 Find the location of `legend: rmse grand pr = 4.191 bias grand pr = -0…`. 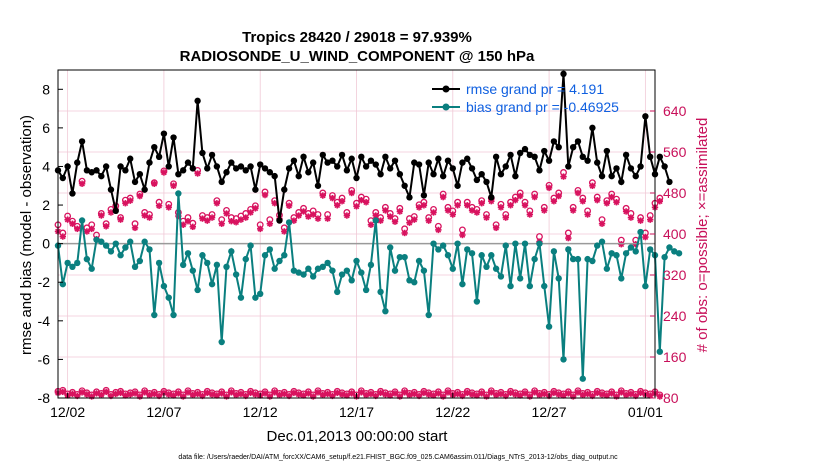

legend: rmse grand pr = 4.191 bias grand pr = -0… is located at coordinates (525, 98).